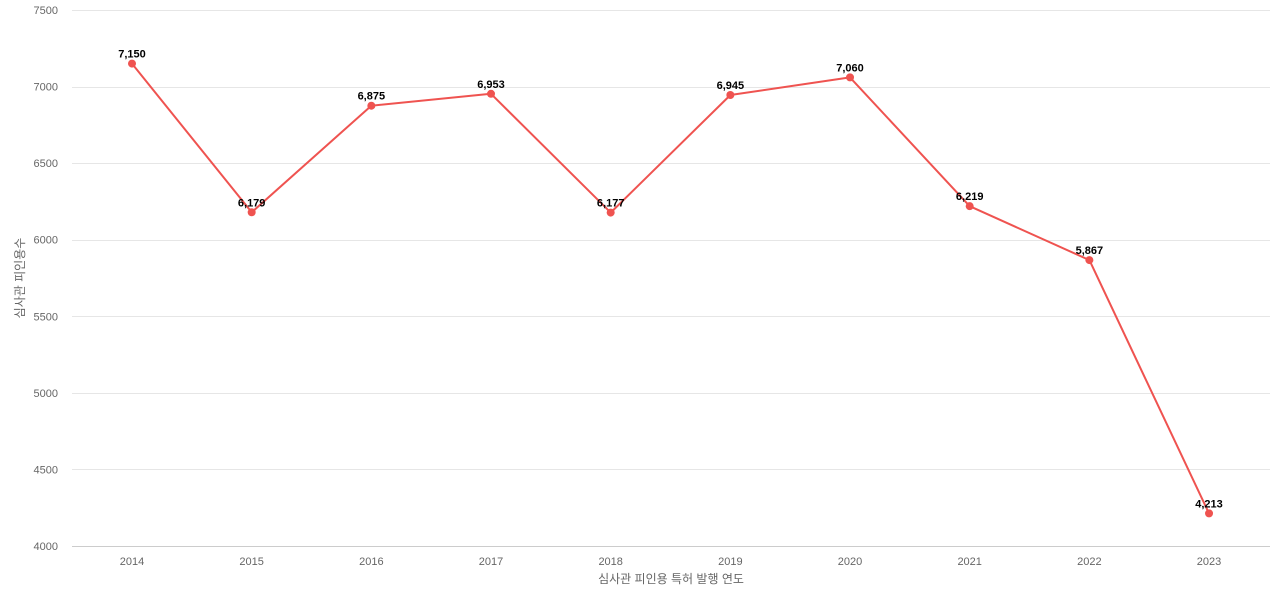 This screenshot has height=605, width=1280. Describe the element at coordinates (969, 562) in the screenshot. I see `x-tick-label: 2021` at that location.